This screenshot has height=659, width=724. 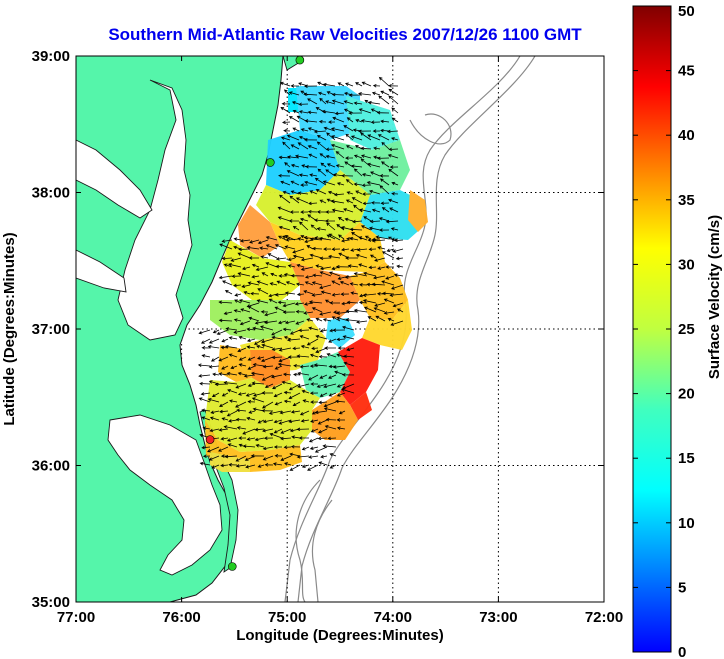 I want to click on x-tick-label: 76:00, so click(x=181, y=617).